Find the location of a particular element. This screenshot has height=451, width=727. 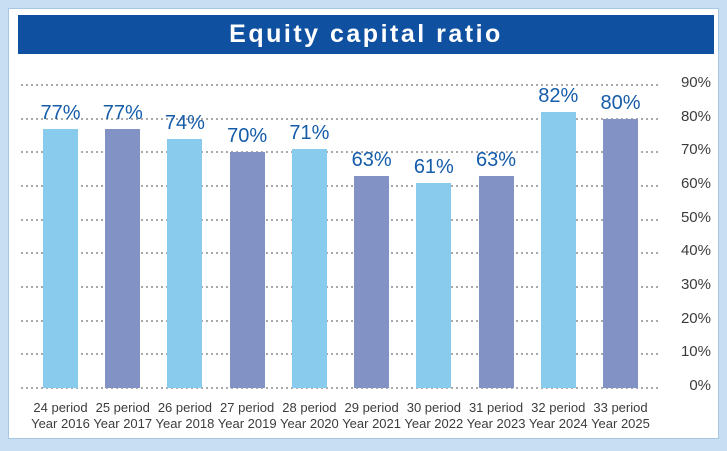

x-tick-year: Year 2019 is located at coordinates (247, 423).